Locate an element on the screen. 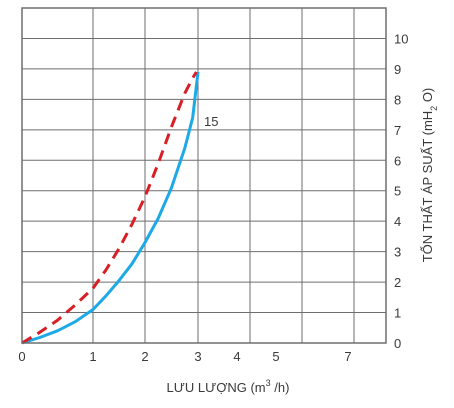 The image size is (454, 408). x-axis-title-main: LƯU LƯỢNG (m is located at coordinates (216, 387).